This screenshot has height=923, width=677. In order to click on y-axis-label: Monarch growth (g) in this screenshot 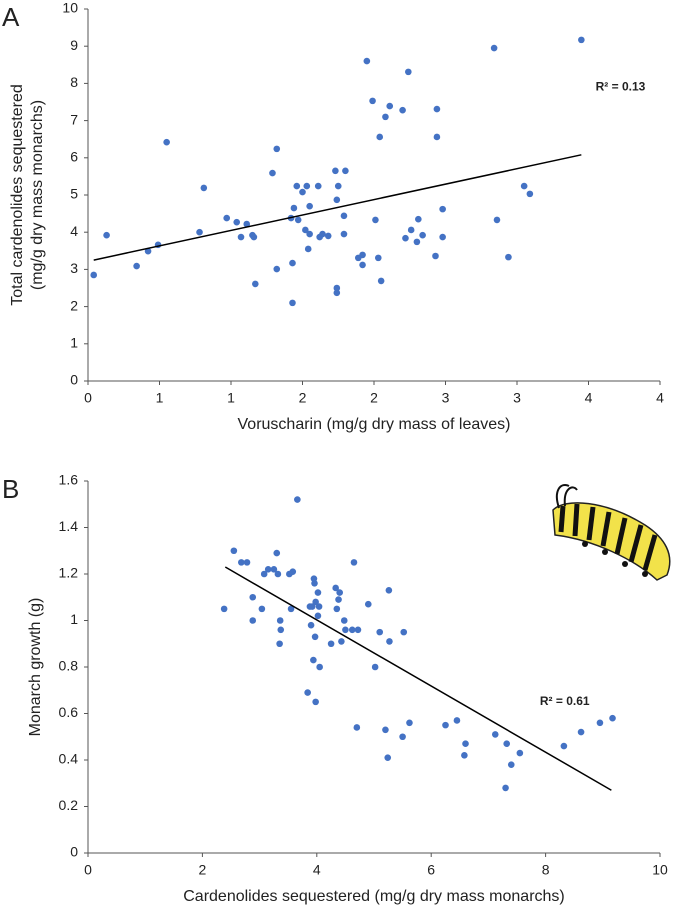, I will do `click(35, 667)`.